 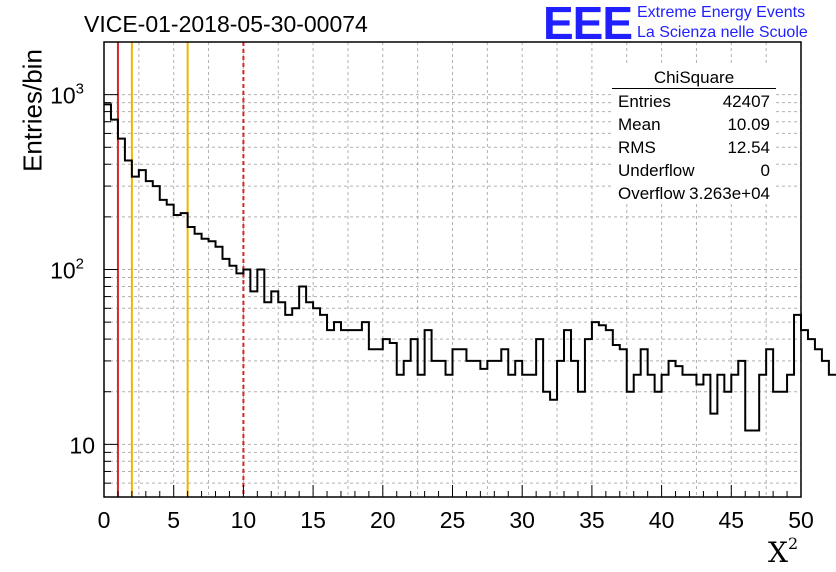 I want to click on stats-value: 0, so click(x=765, y=170).